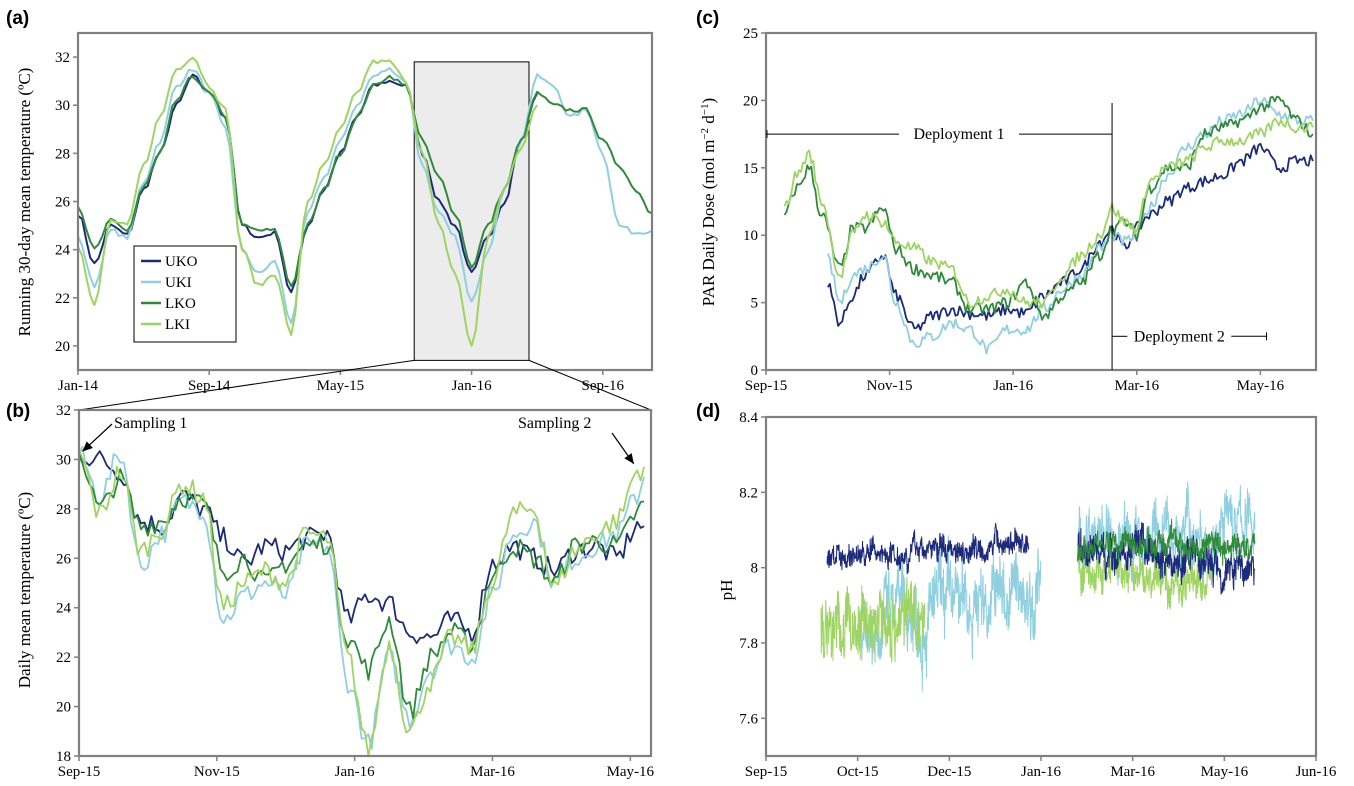 The width and height of the screenshot is (1354, 786). Describe the element at coordinates (603, 386) in the screenshot. I see `x-tick-label: Sep-16` at that location.